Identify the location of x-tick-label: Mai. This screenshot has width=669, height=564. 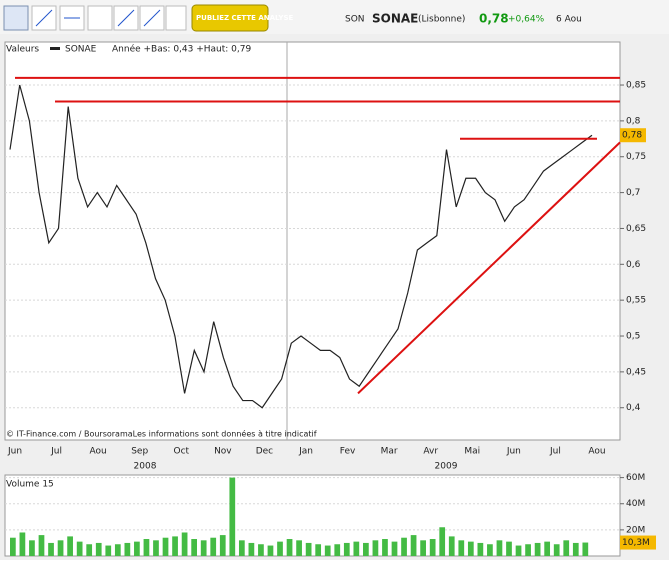
(472, 452).